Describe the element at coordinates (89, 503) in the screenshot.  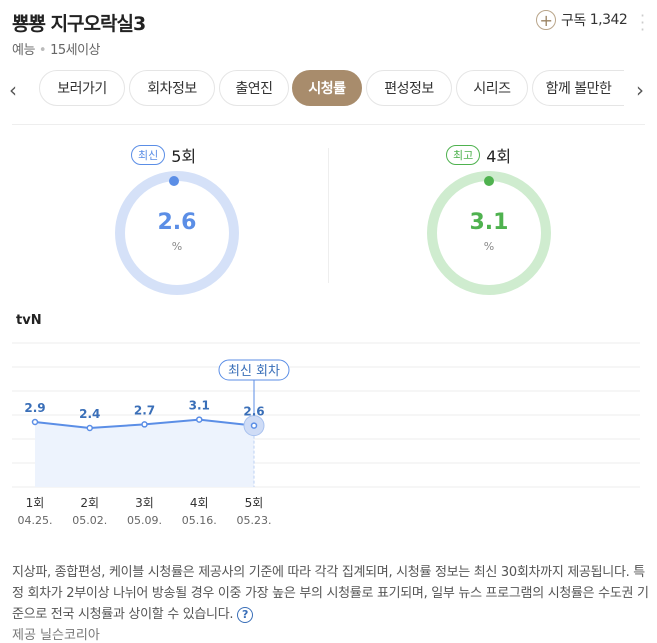
I see `x-tick-episode: 2회` at that location.